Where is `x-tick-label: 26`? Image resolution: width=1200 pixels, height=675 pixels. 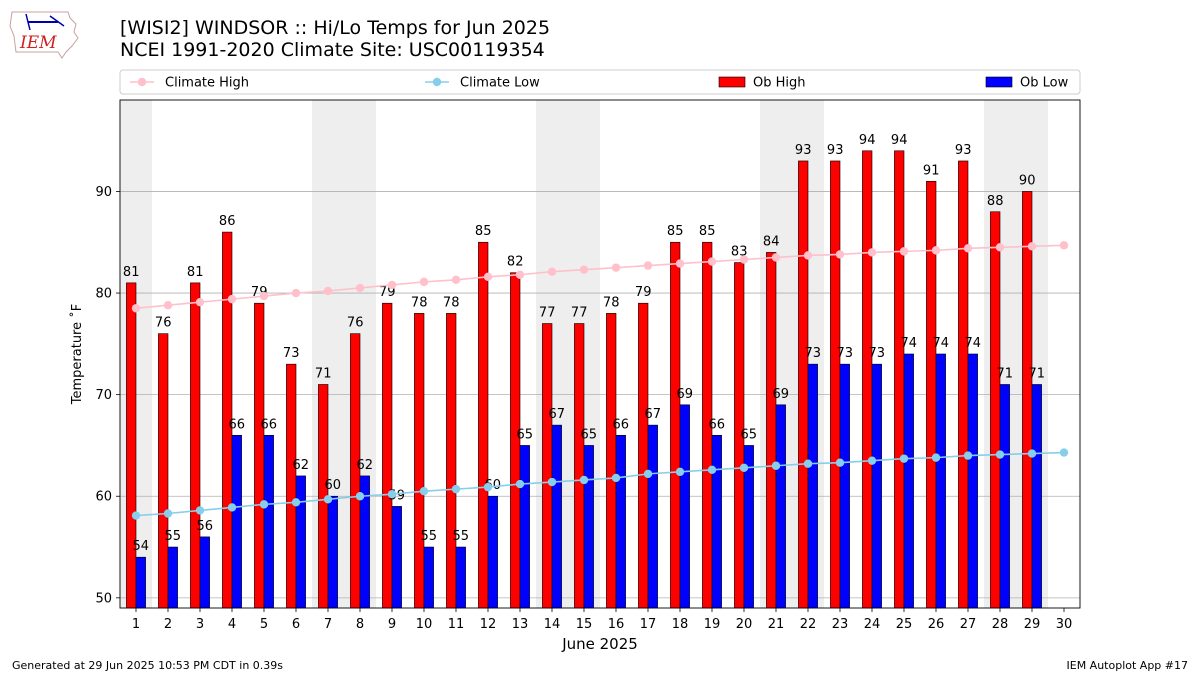
x-tick-label: 26 is located at coordinates (936, 624).